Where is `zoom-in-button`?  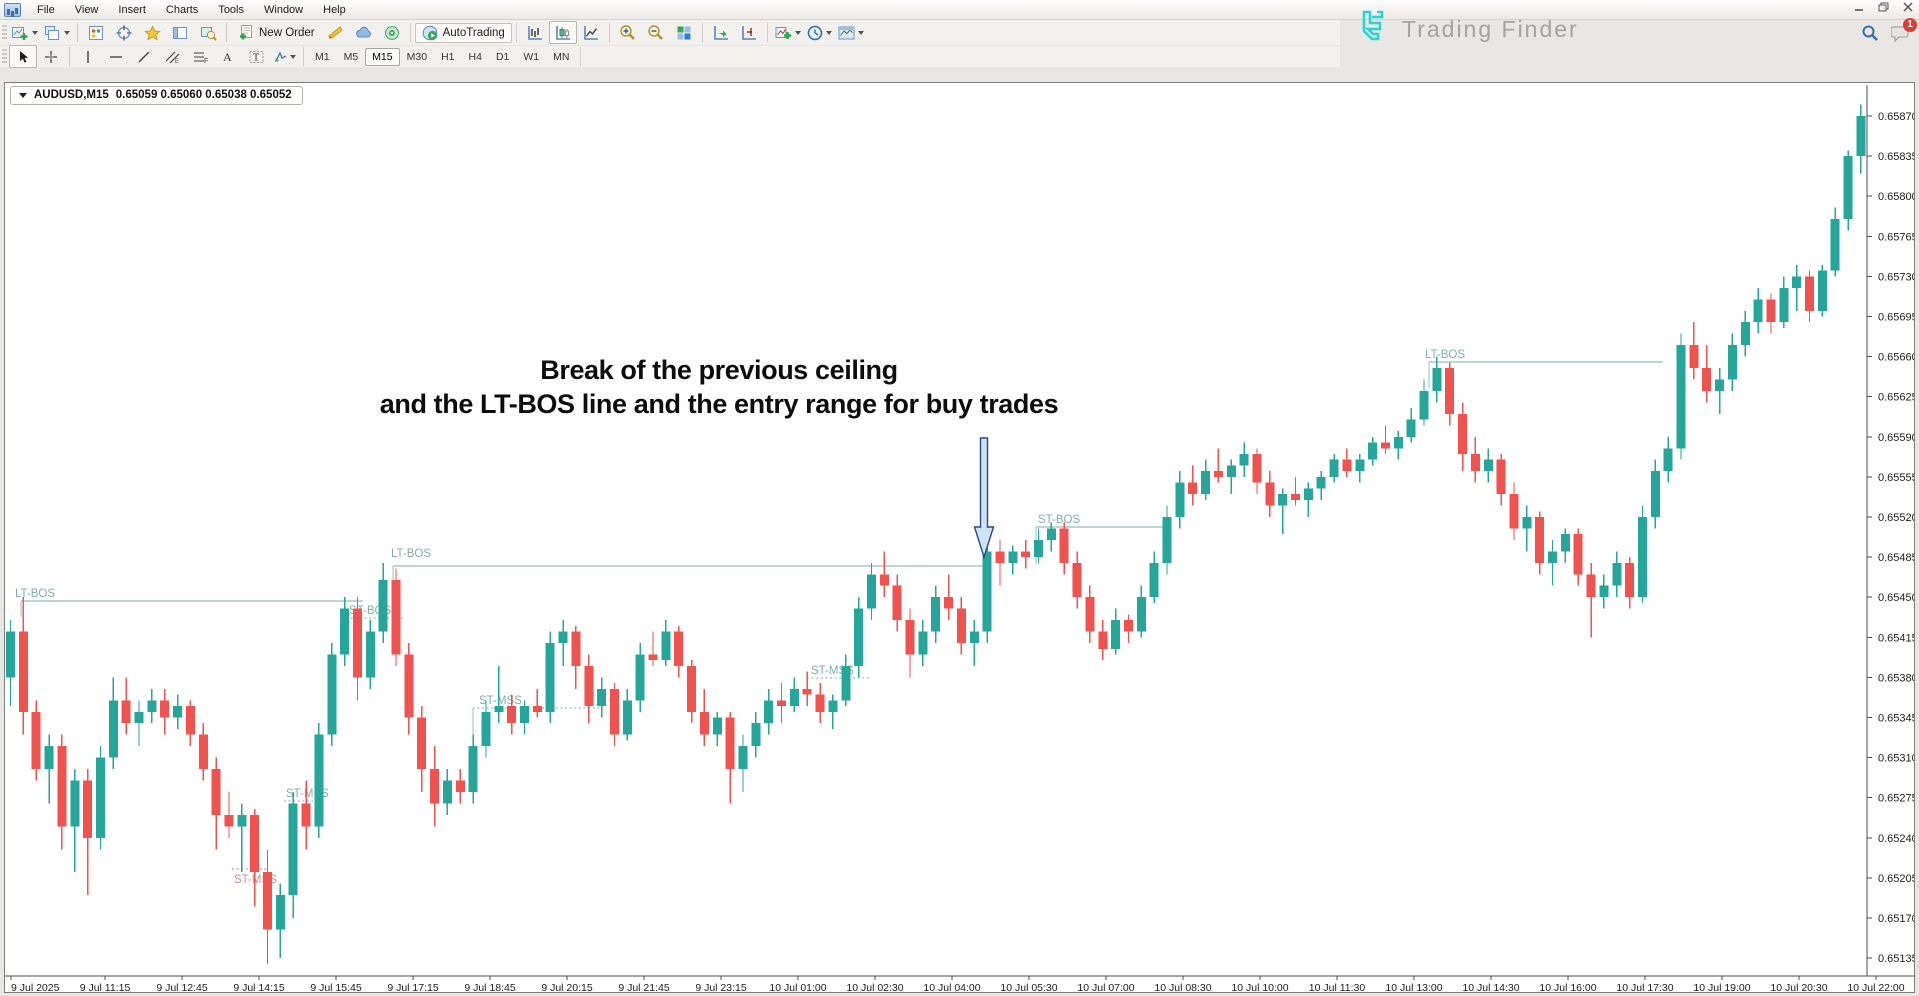 zoom-in-button is located at coordinates (628, 32).